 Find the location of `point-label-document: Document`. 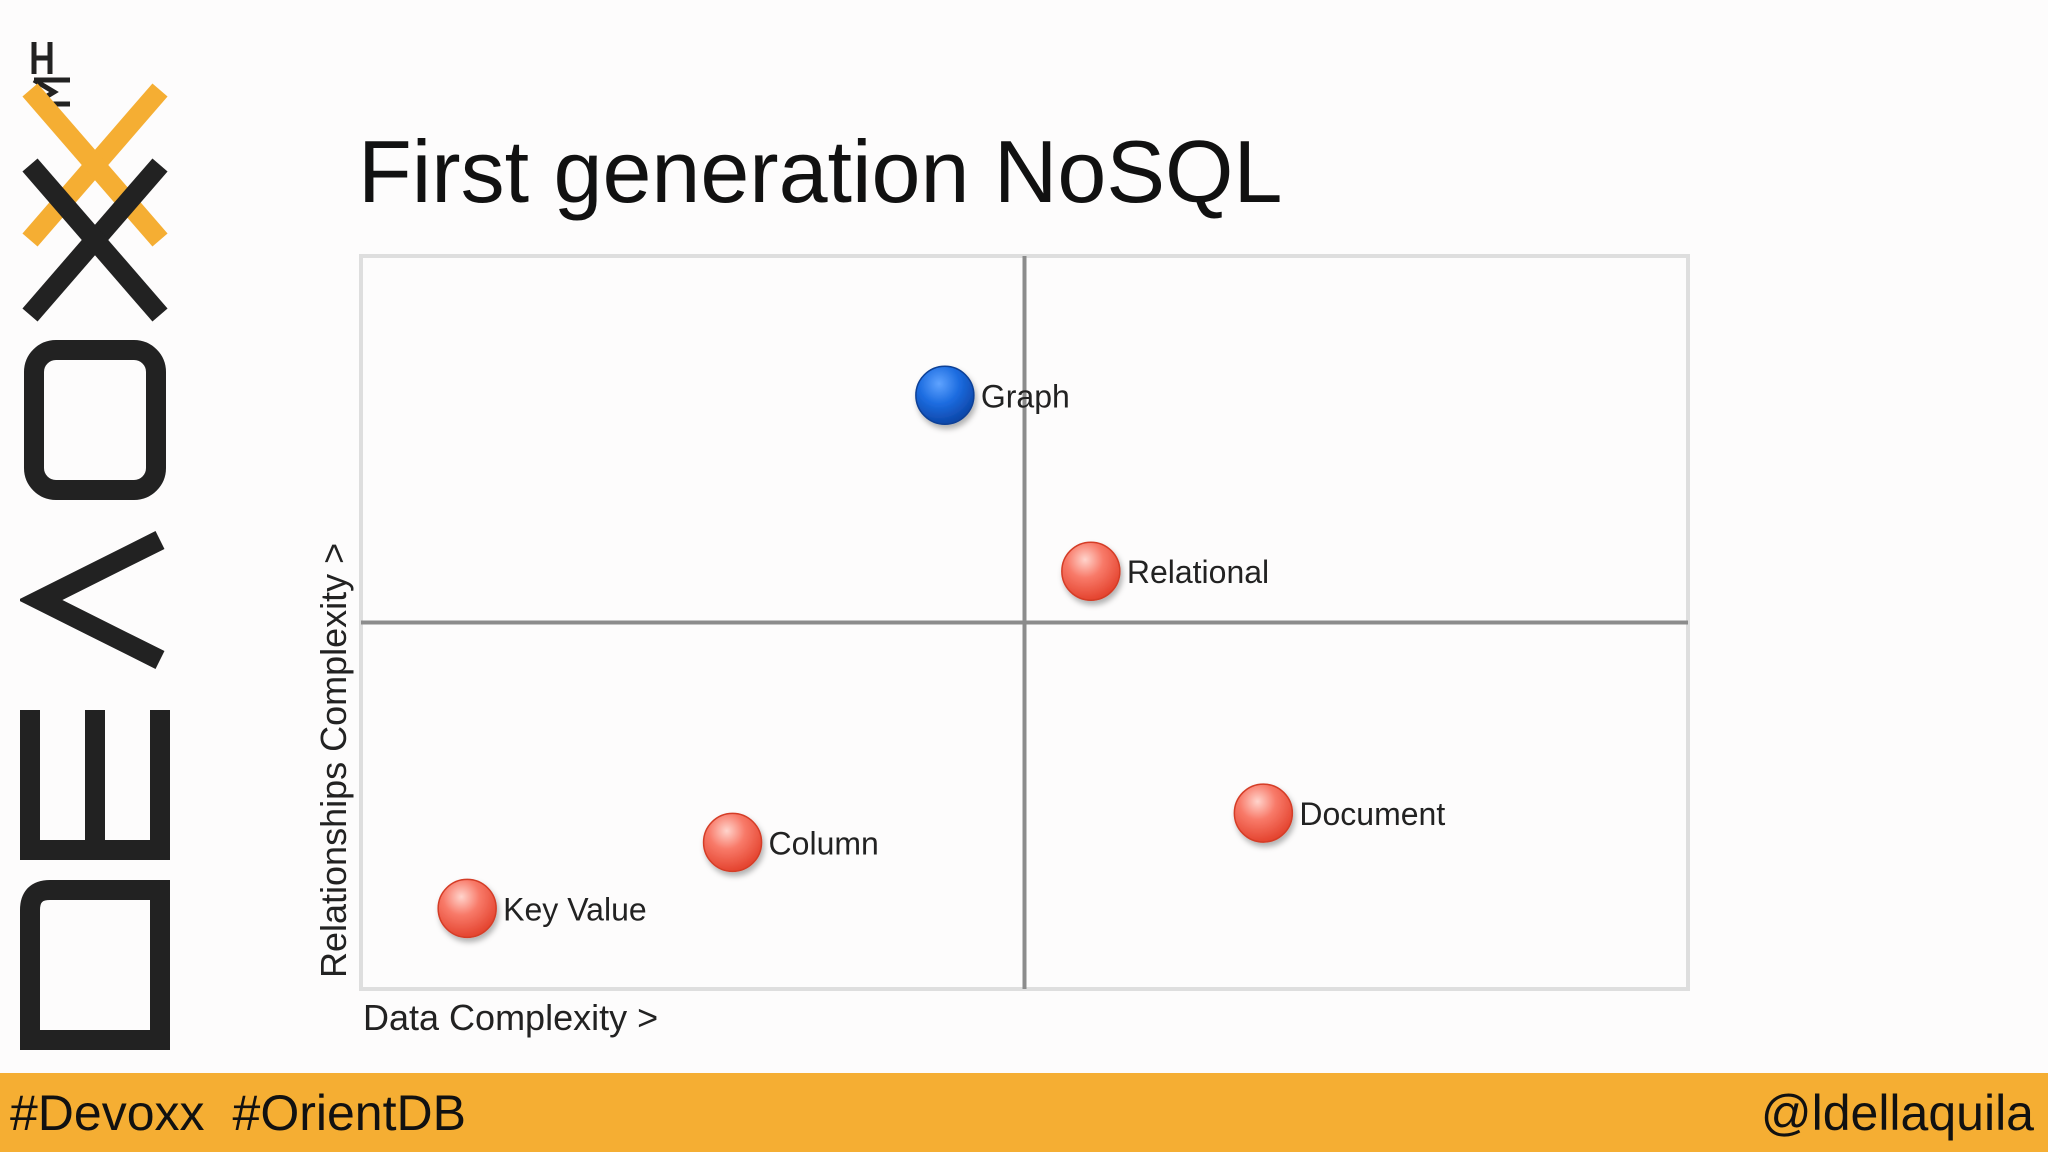

point-label-document: Document is located at coordinates (1372, 814).